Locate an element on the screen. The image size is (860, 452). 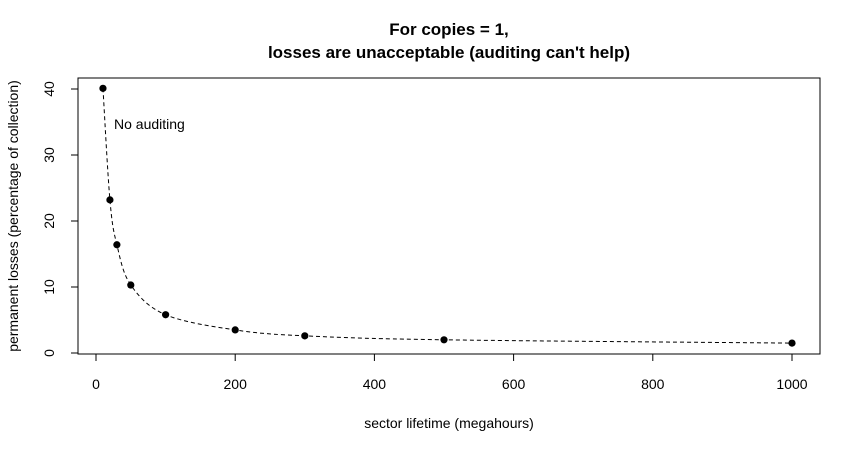
y-tick-label: 20 is located at coordinates (49, 221).